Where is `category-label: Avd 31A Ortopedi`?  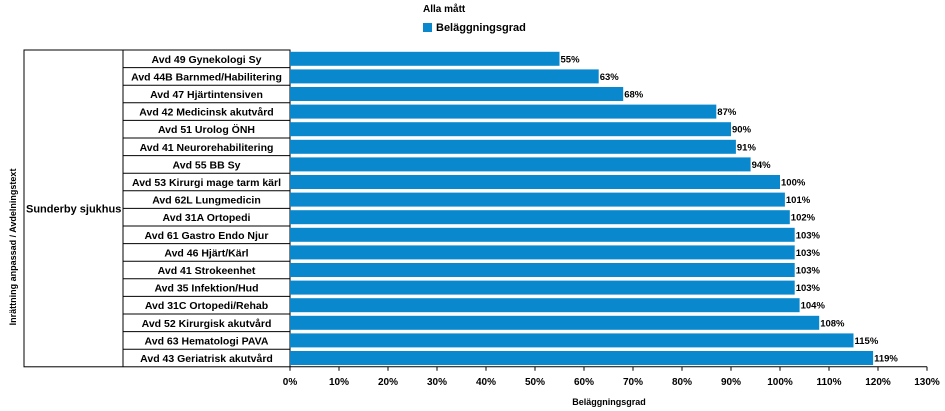 category-label: Avd 31A Ortopedi is located at coordinates (207, 218).